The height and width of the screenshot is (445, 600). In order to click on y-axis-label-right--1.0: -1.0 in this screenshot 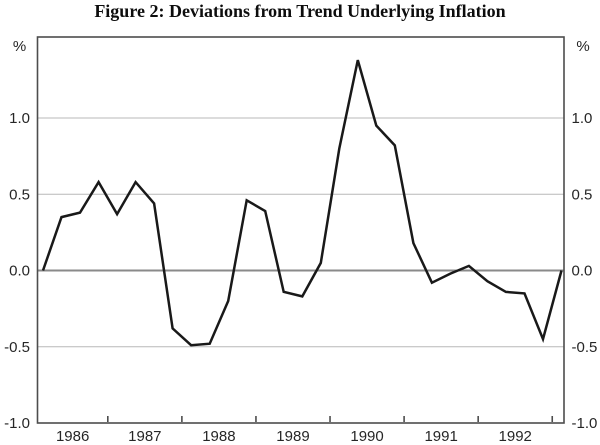, I will do `click(585, 423)`.